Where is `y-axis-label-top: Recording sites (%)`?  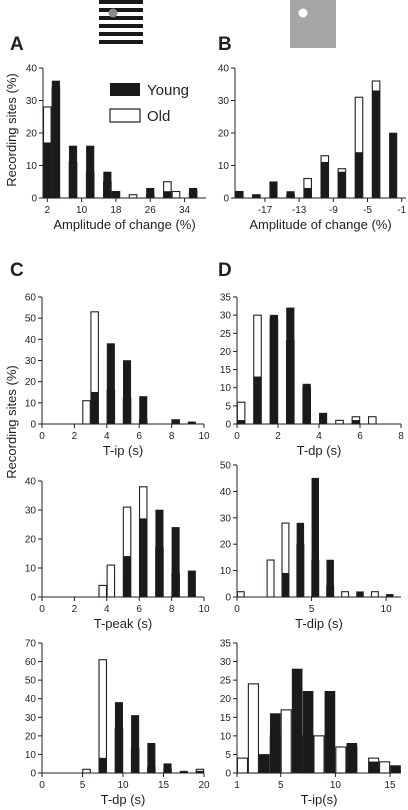
y-axis-label-top: Recording sites (%) is located at coordinates (11, 129).